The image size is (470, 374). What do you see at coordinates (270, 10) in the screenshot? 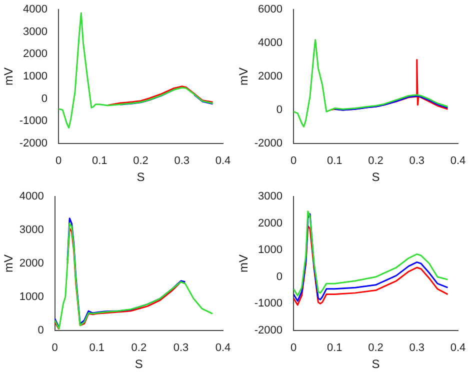
I see `y-tick-label: 6000` at bounding box center [270, 10].